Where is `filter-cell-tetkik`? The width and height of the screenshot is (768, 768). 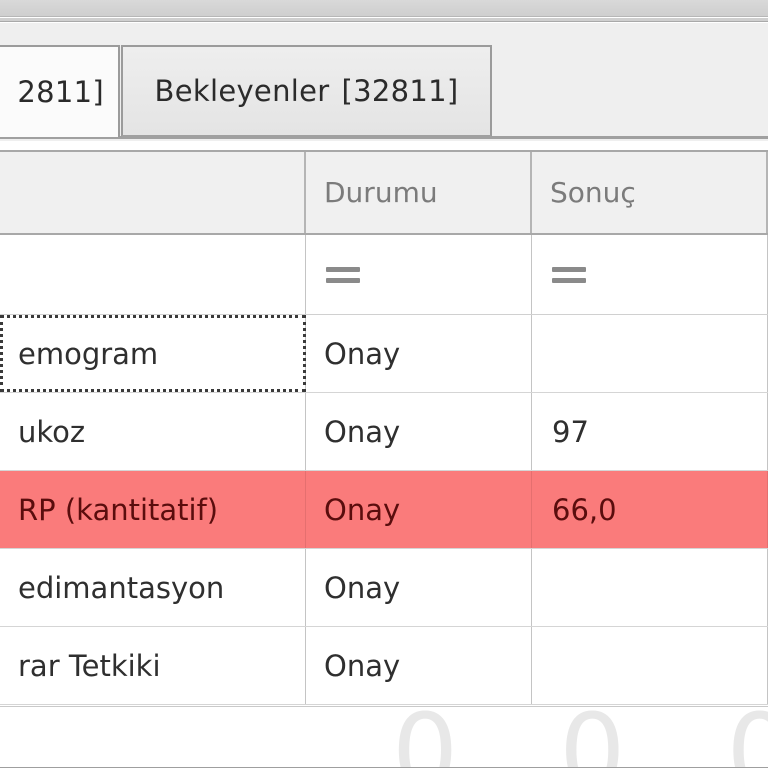 filter-cell-tetkik is located at coordinates (153, 274).